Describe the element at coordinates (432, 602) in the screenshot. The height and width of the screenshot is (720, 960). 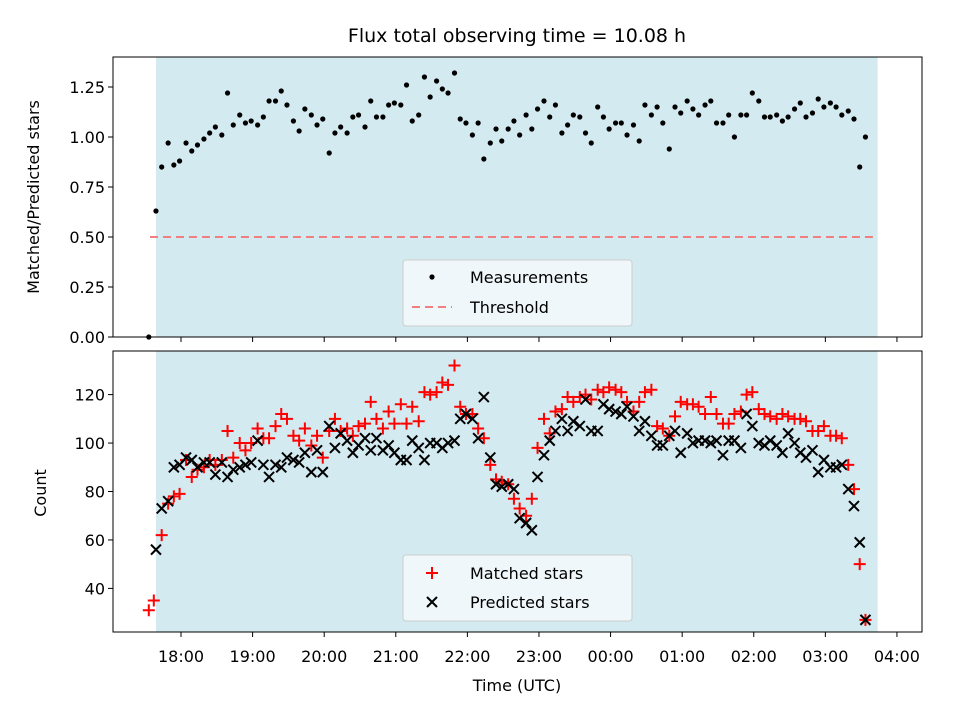
I see `legend-predicted-marker` at that location.